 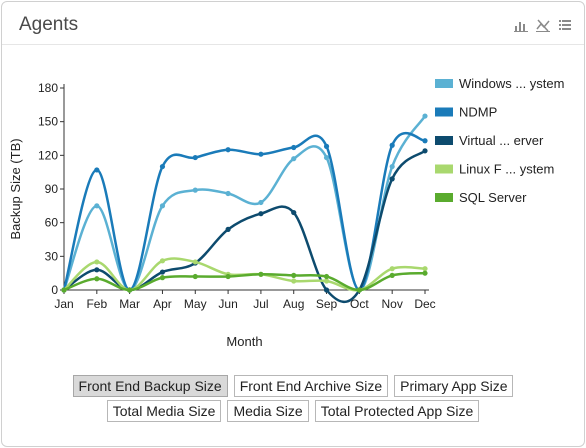 What do you see at coordinates (293, 304) in the screenshot?
I see `x-tick-label: Aug` at bounding box center [293, 304].